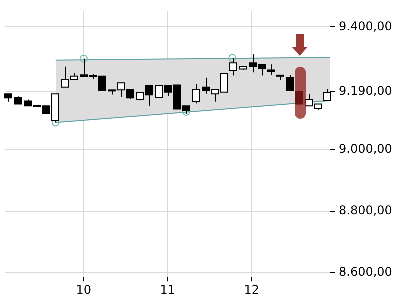  I want to click on x-tick-label: 10, so click(84, 289).